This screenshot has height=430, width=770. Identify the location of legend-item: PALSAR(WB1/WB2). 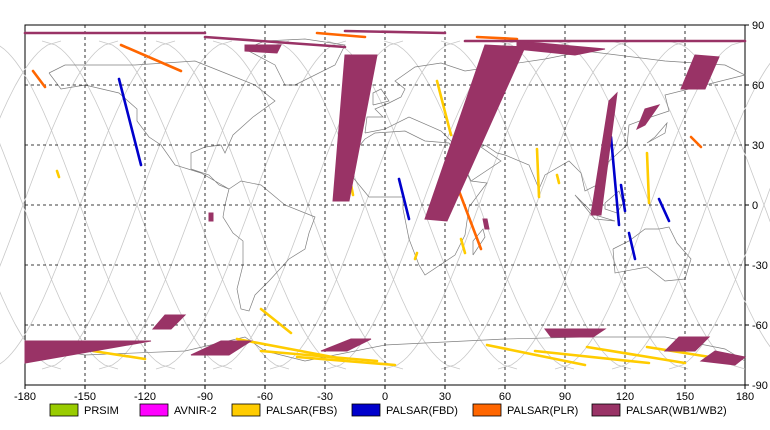
(659, 410).